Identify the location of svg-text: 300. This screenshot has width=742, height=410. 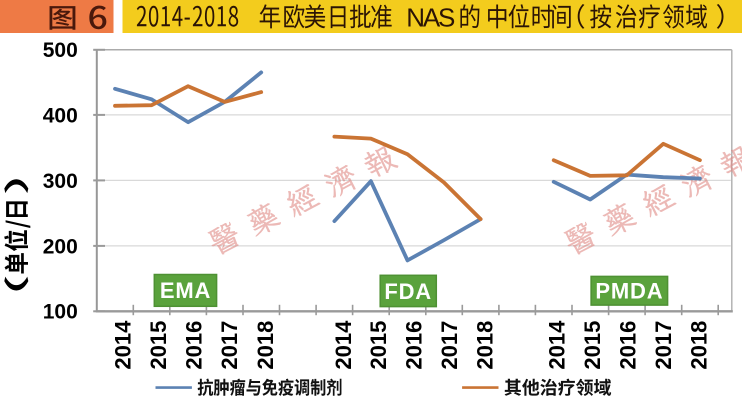
(60, 181).